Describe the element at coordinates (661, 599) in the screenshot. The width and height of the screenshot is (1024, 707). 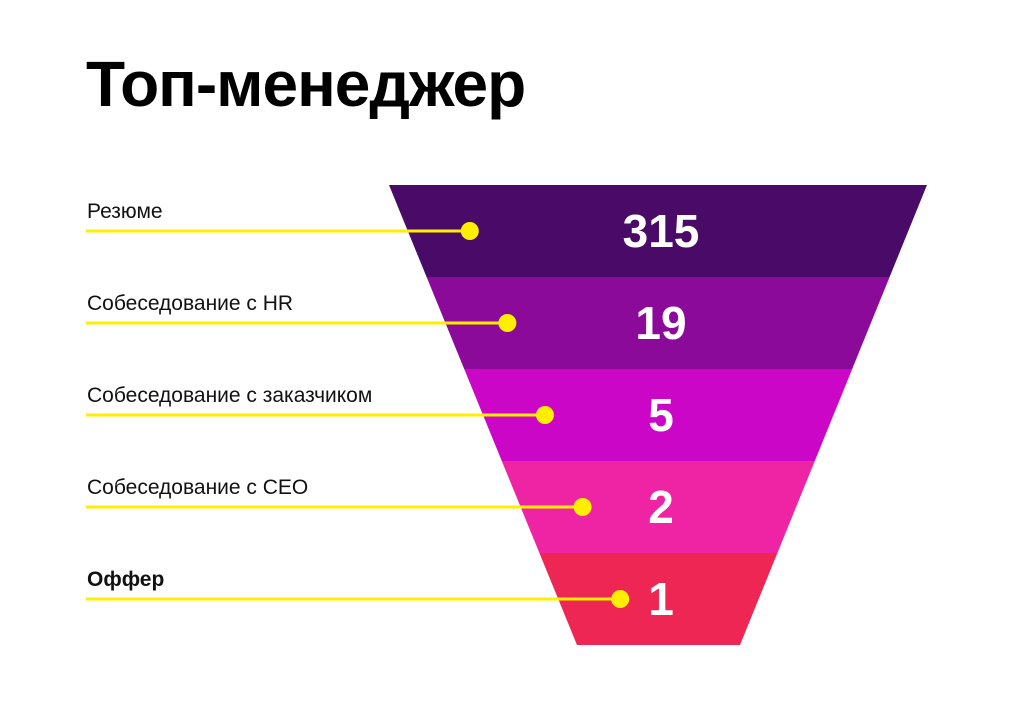
I see `funnel-value: 1` at that location.